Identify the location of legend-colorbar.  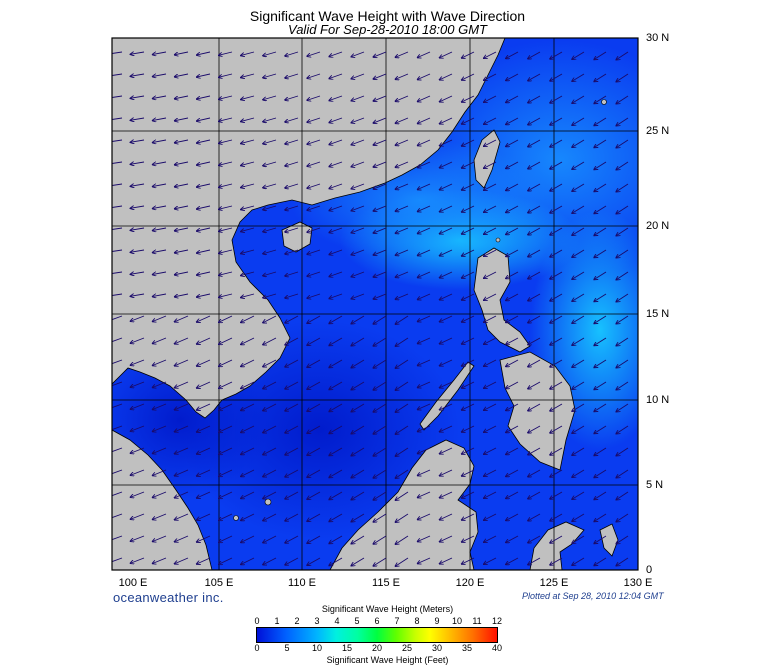
(377, 635).